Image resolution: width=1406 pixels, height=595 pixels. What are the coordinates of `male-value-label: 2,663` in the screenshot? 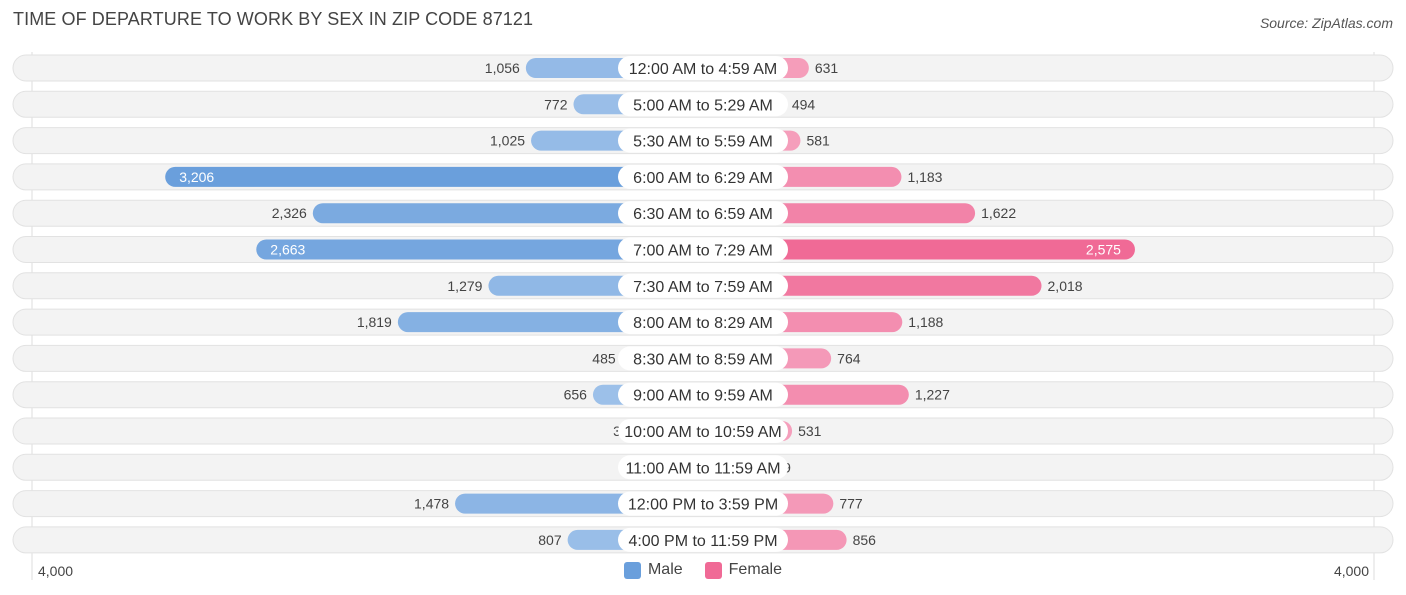 It's located at (287, 250).